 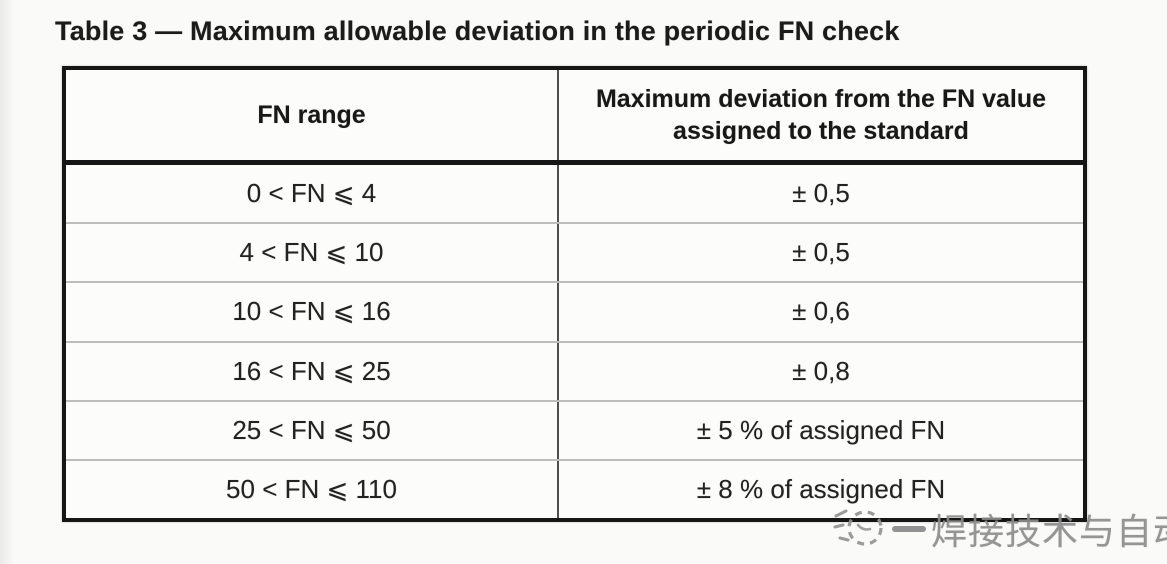 I want to click on fn-range-value: 10 < FN ⩽ 16, so click(x=312, y=312).